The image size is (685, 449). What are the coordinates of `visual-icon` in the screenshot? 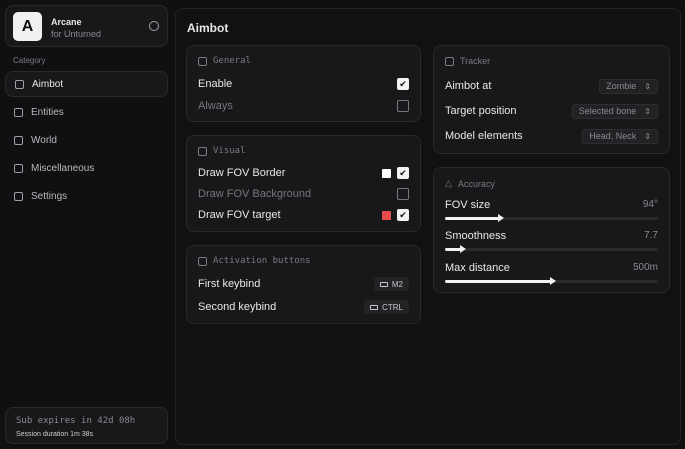 It's located at (202, 151).